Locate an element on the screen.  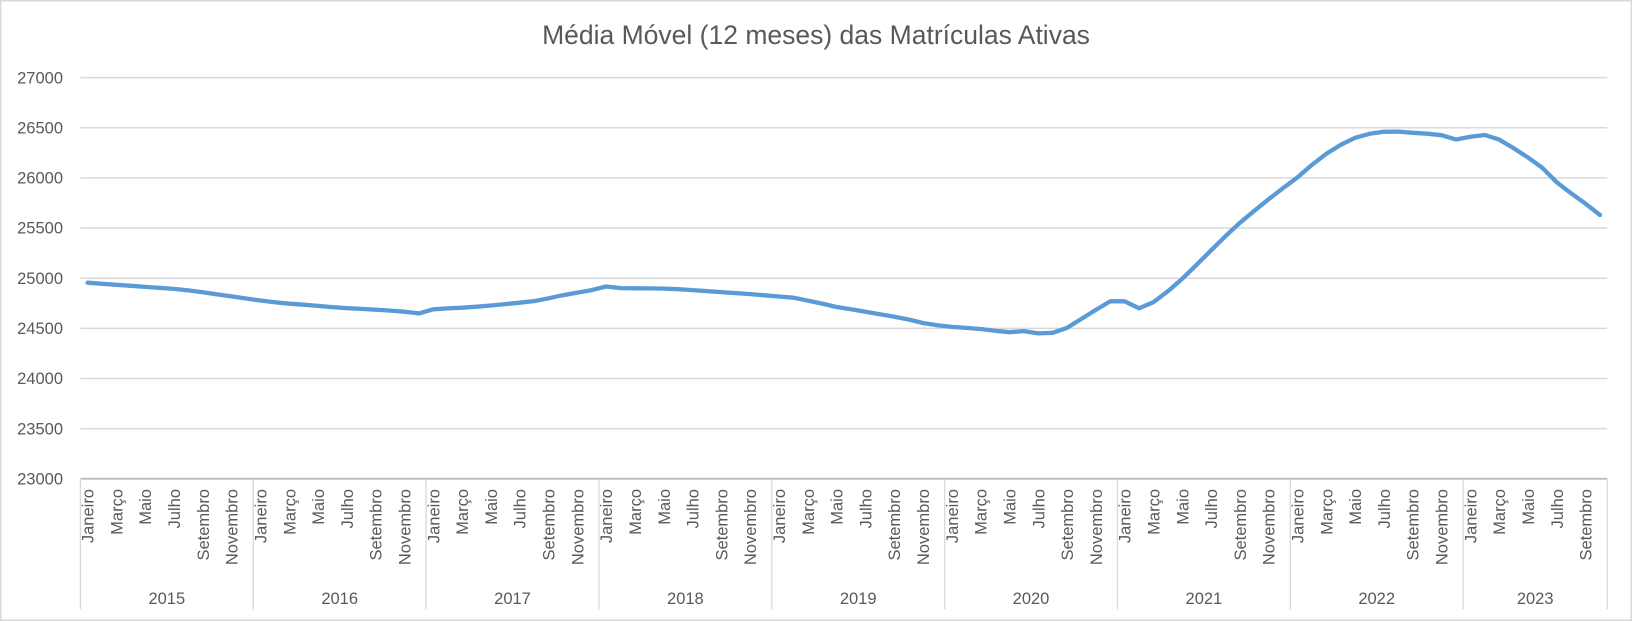
svg-text: 27000 is located at coordinates (40, 78).